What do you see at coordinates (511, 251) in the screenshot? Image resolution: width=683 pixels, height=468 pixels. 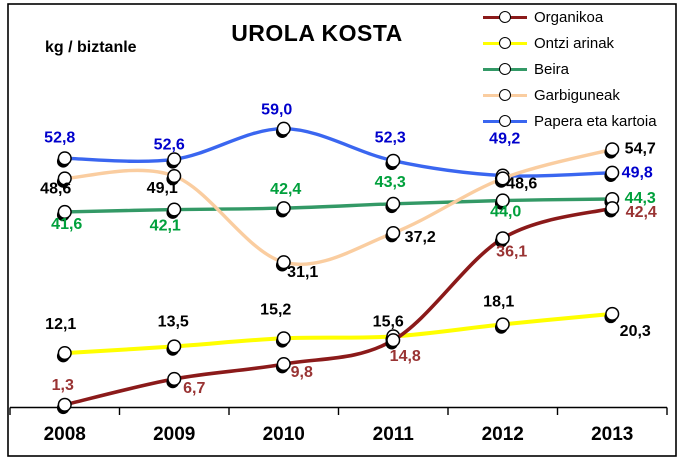 I see `data-point-label: 36,1` at bounding box center [511, 251].